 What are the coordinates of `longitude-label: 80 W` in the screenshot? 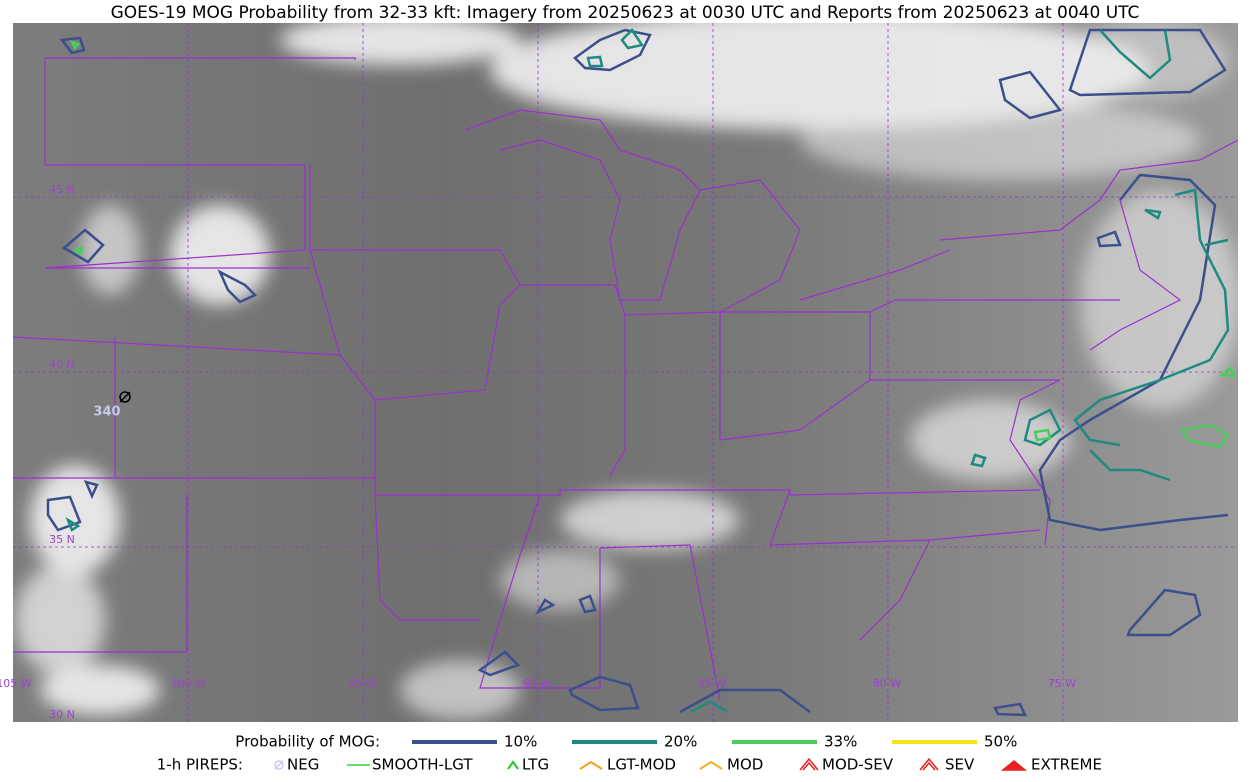 It's located at (887, 683).